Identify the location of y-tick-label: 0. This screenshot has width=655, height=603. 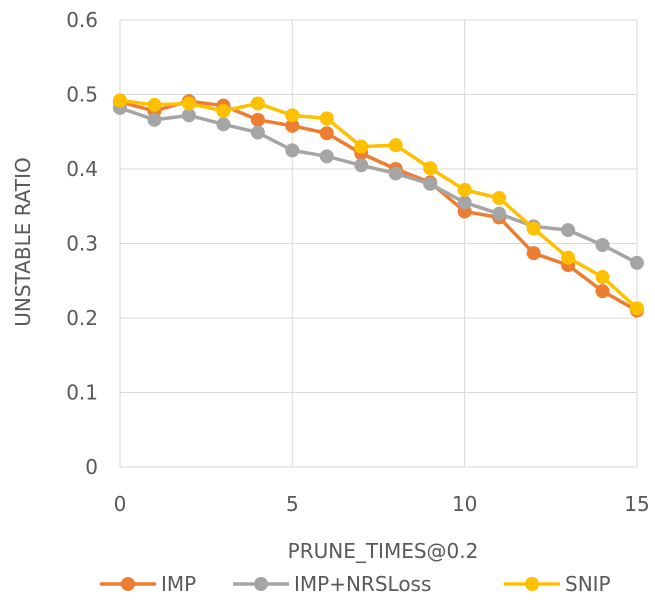
(91, 467).